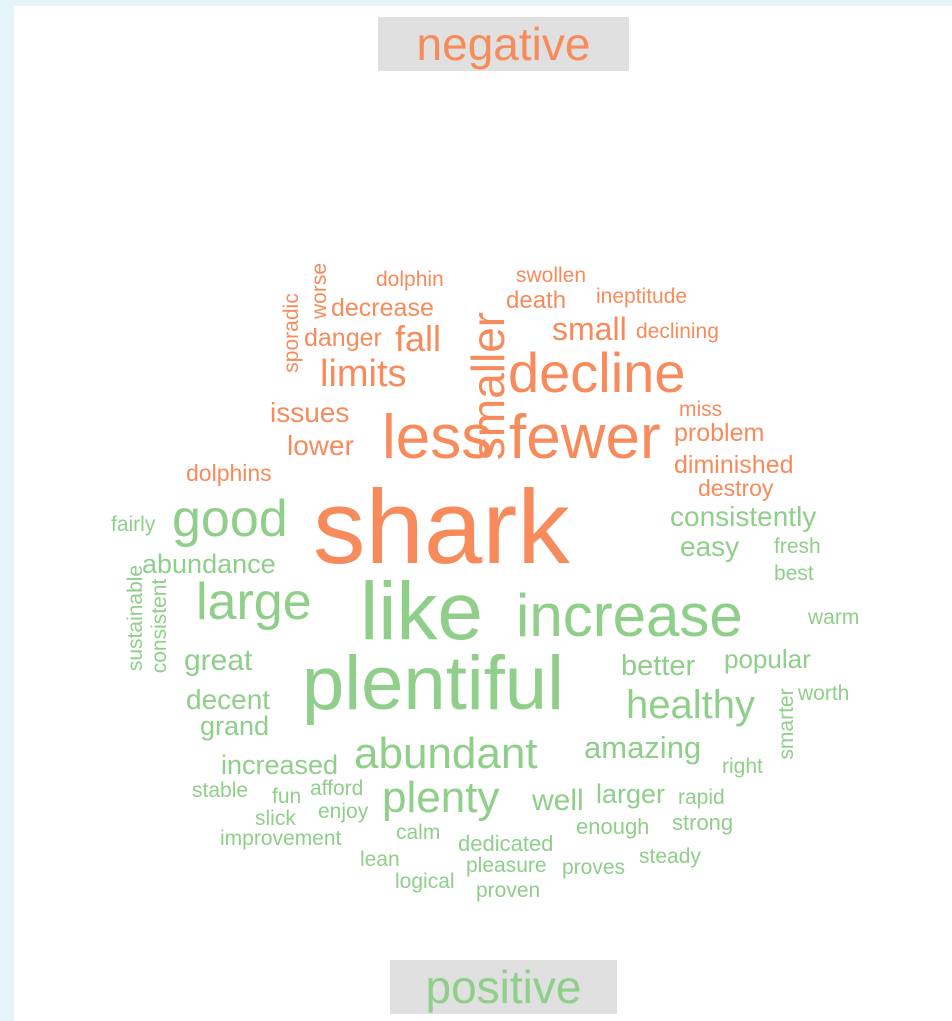 This screenshot has height=1021, width=952. What do you see at coordinates (833, 617) in the screenshot?
I see `word-warm: warm` at bounding box center [833, 617].